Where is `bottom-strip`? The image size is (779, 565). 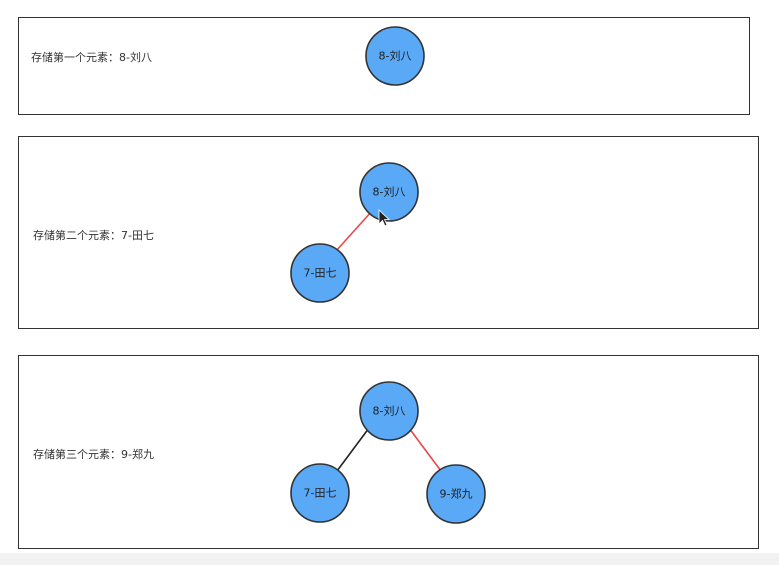
bottom-strip is located at coordinates (389, 559).